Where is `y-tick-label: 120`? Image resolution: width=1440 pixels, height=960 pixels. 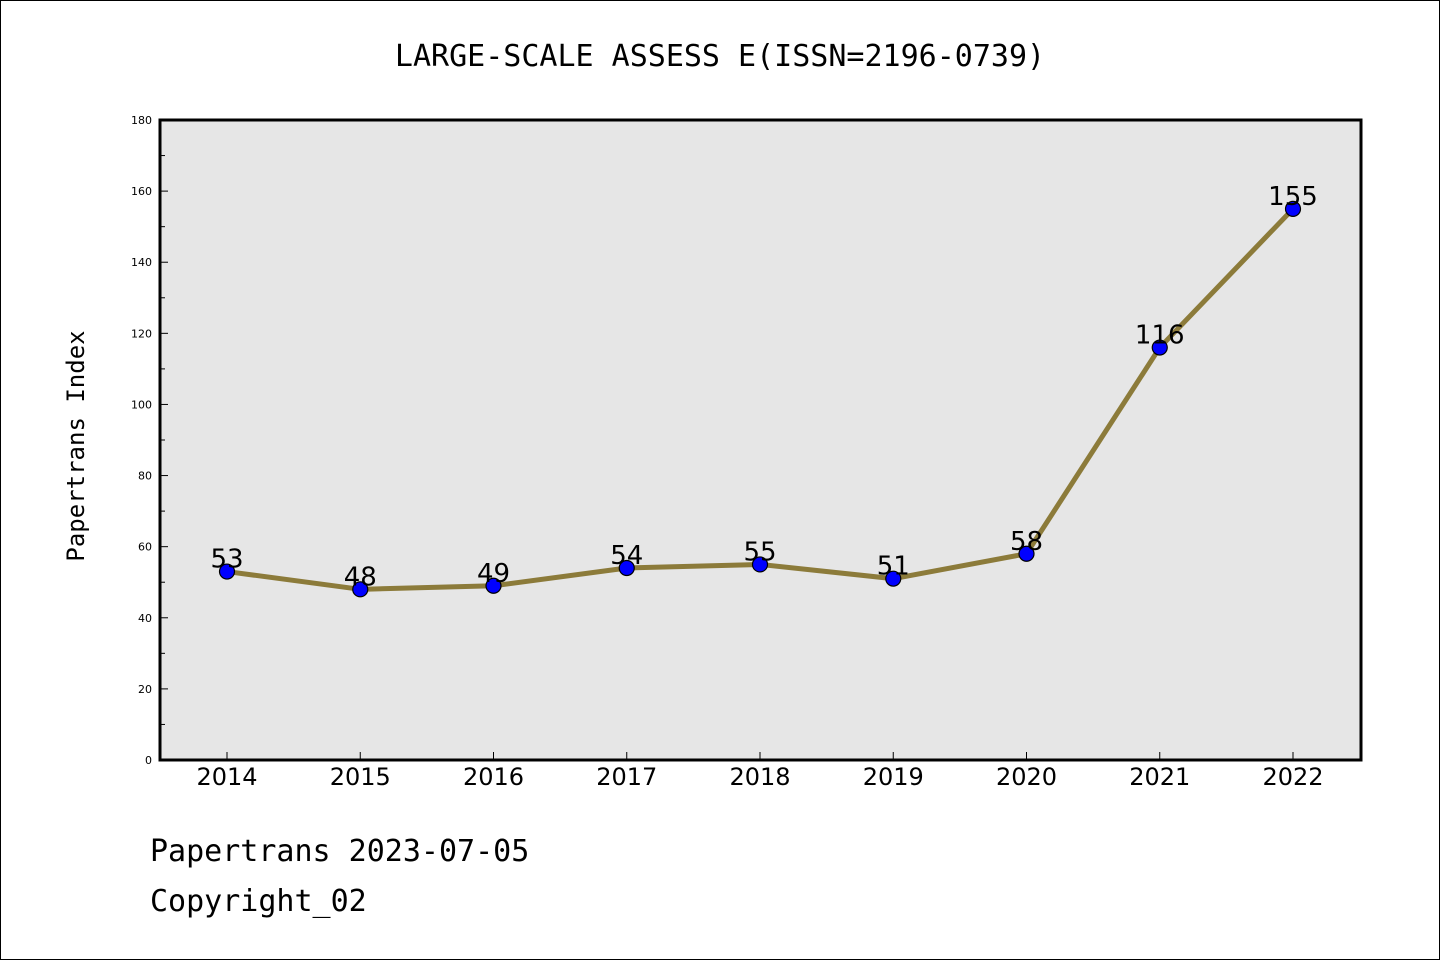
y-tick-label: 120 is located at coordinates (141, 333).